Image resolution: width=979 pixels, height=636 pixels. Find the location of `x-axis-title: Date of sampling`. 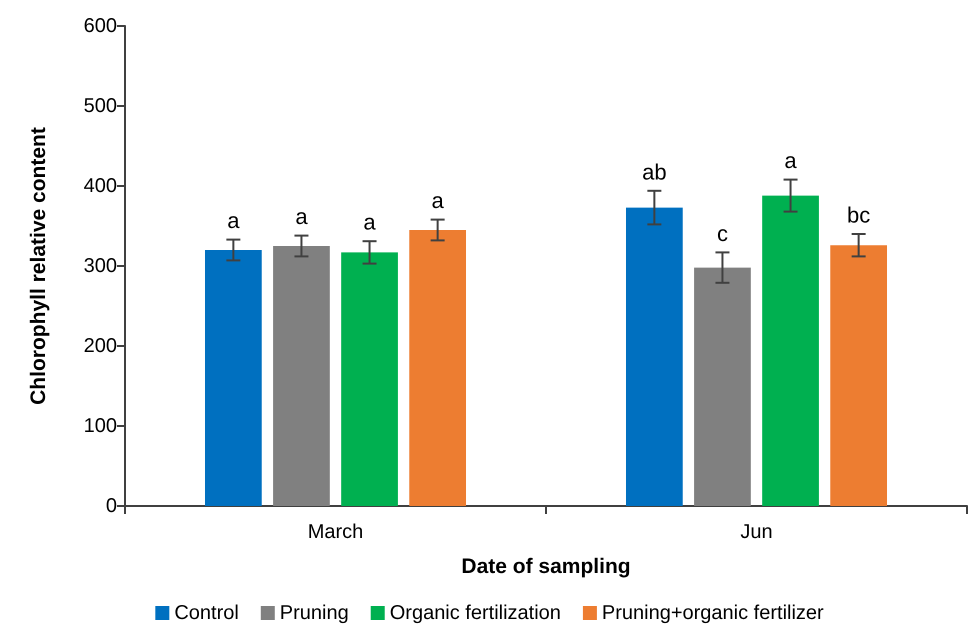

x-axis-title: Date of sampling is located at coordinates (546, 566).